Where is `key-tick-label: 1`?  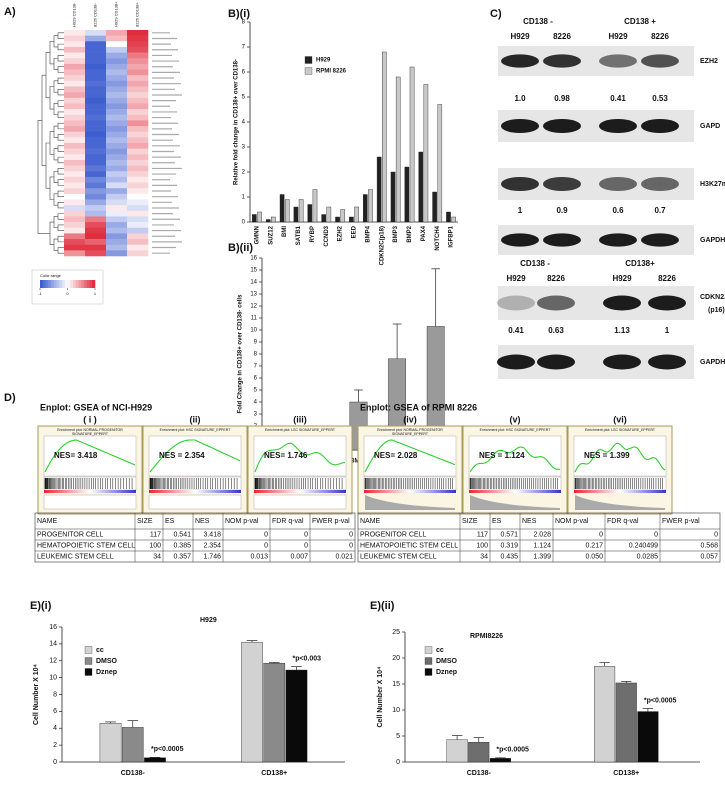
key-tick-label: 1 is located at coordinates (95, 293).